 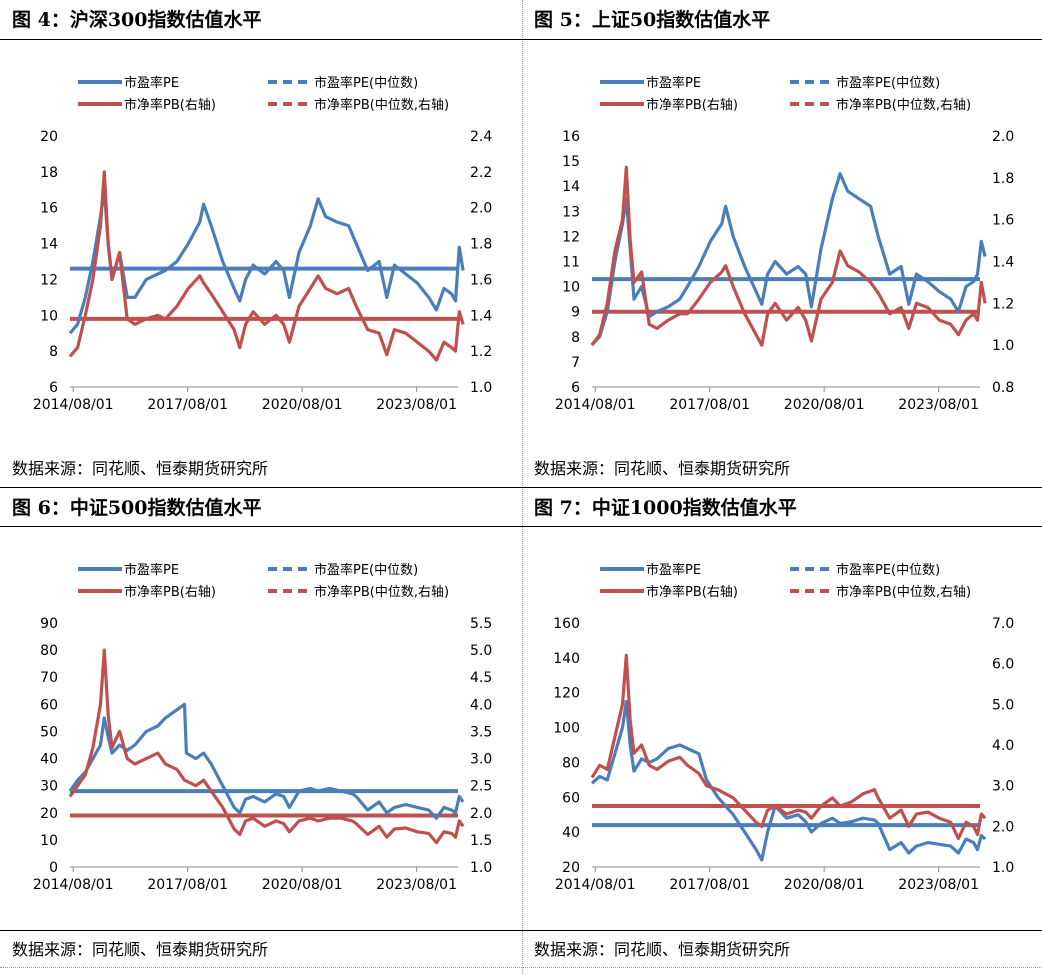 I want to click on y-left-tick-label: 12, so click(x=49, y=280).